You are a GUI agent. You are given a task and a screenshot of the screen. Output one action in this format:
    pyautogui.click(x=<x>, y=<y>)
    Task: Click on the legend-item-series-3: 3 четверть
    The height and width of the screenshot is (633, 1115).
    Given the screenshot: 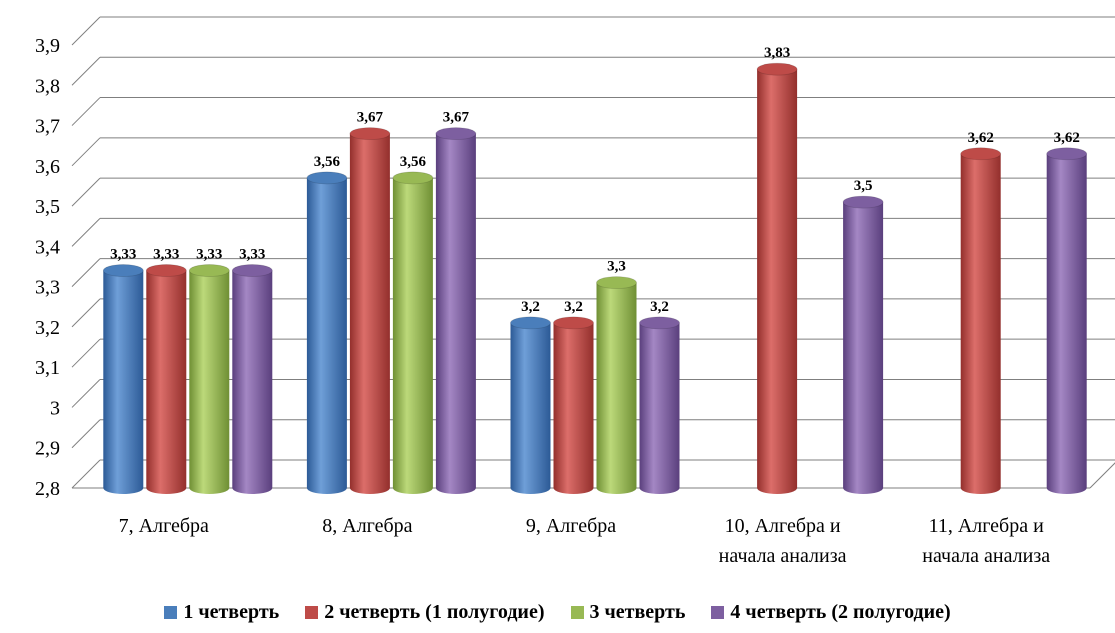 What is the action you would take?
    pyautogui.click(x=628, y=612)
    